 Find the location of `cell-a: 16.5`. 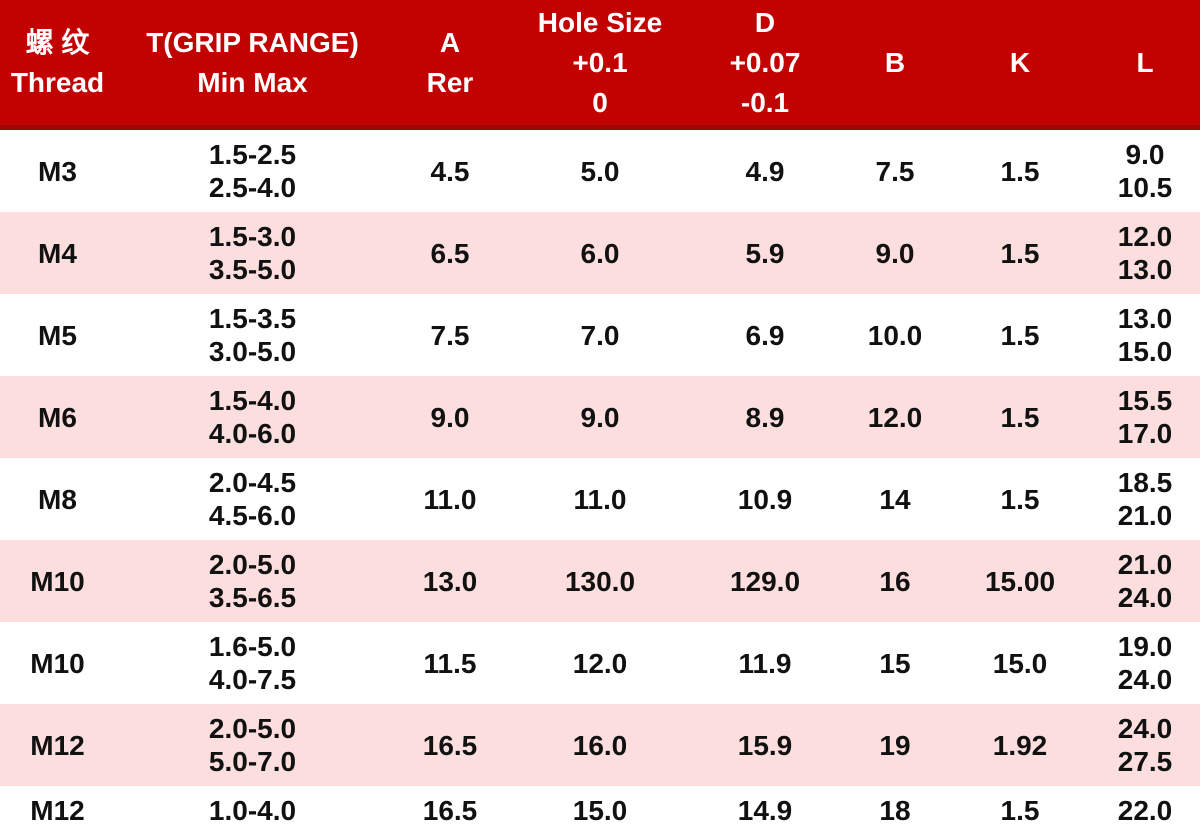

cell-a: 16.5 is located at coordinates (450, 806).